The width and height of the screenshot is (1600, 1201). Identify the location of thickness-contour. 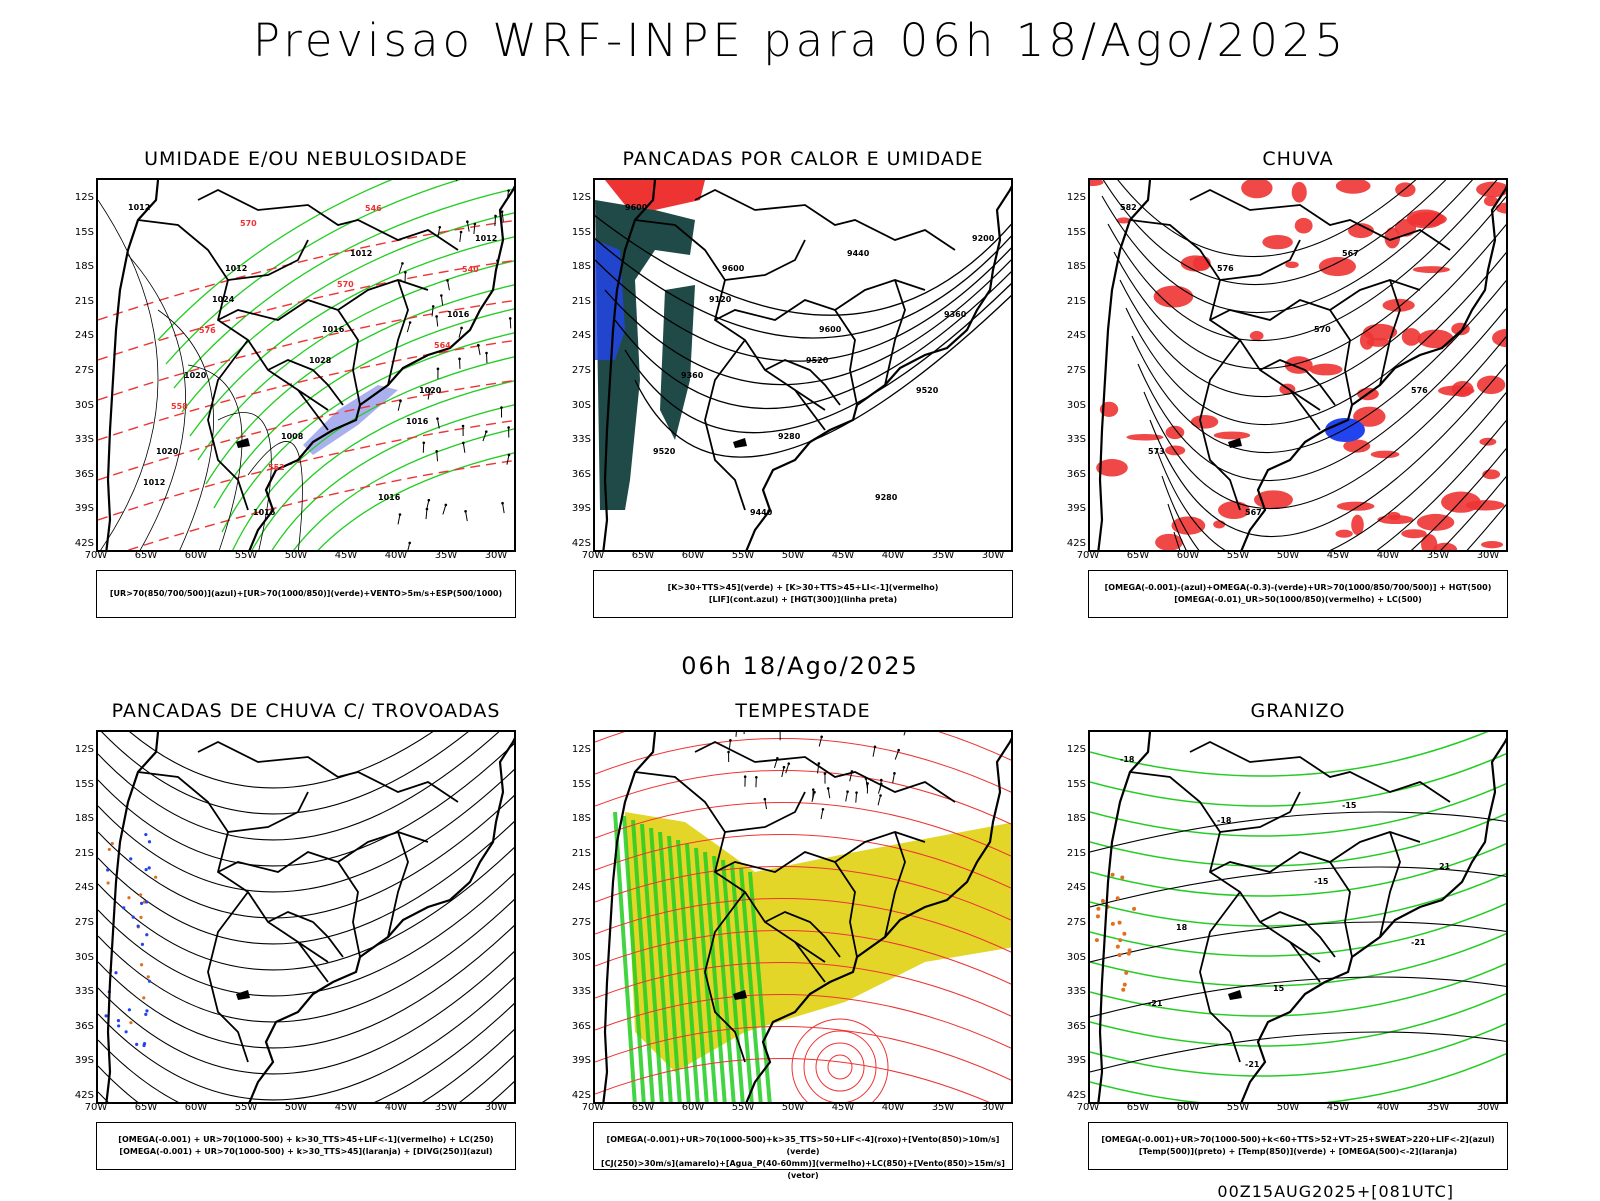
(307, 506).